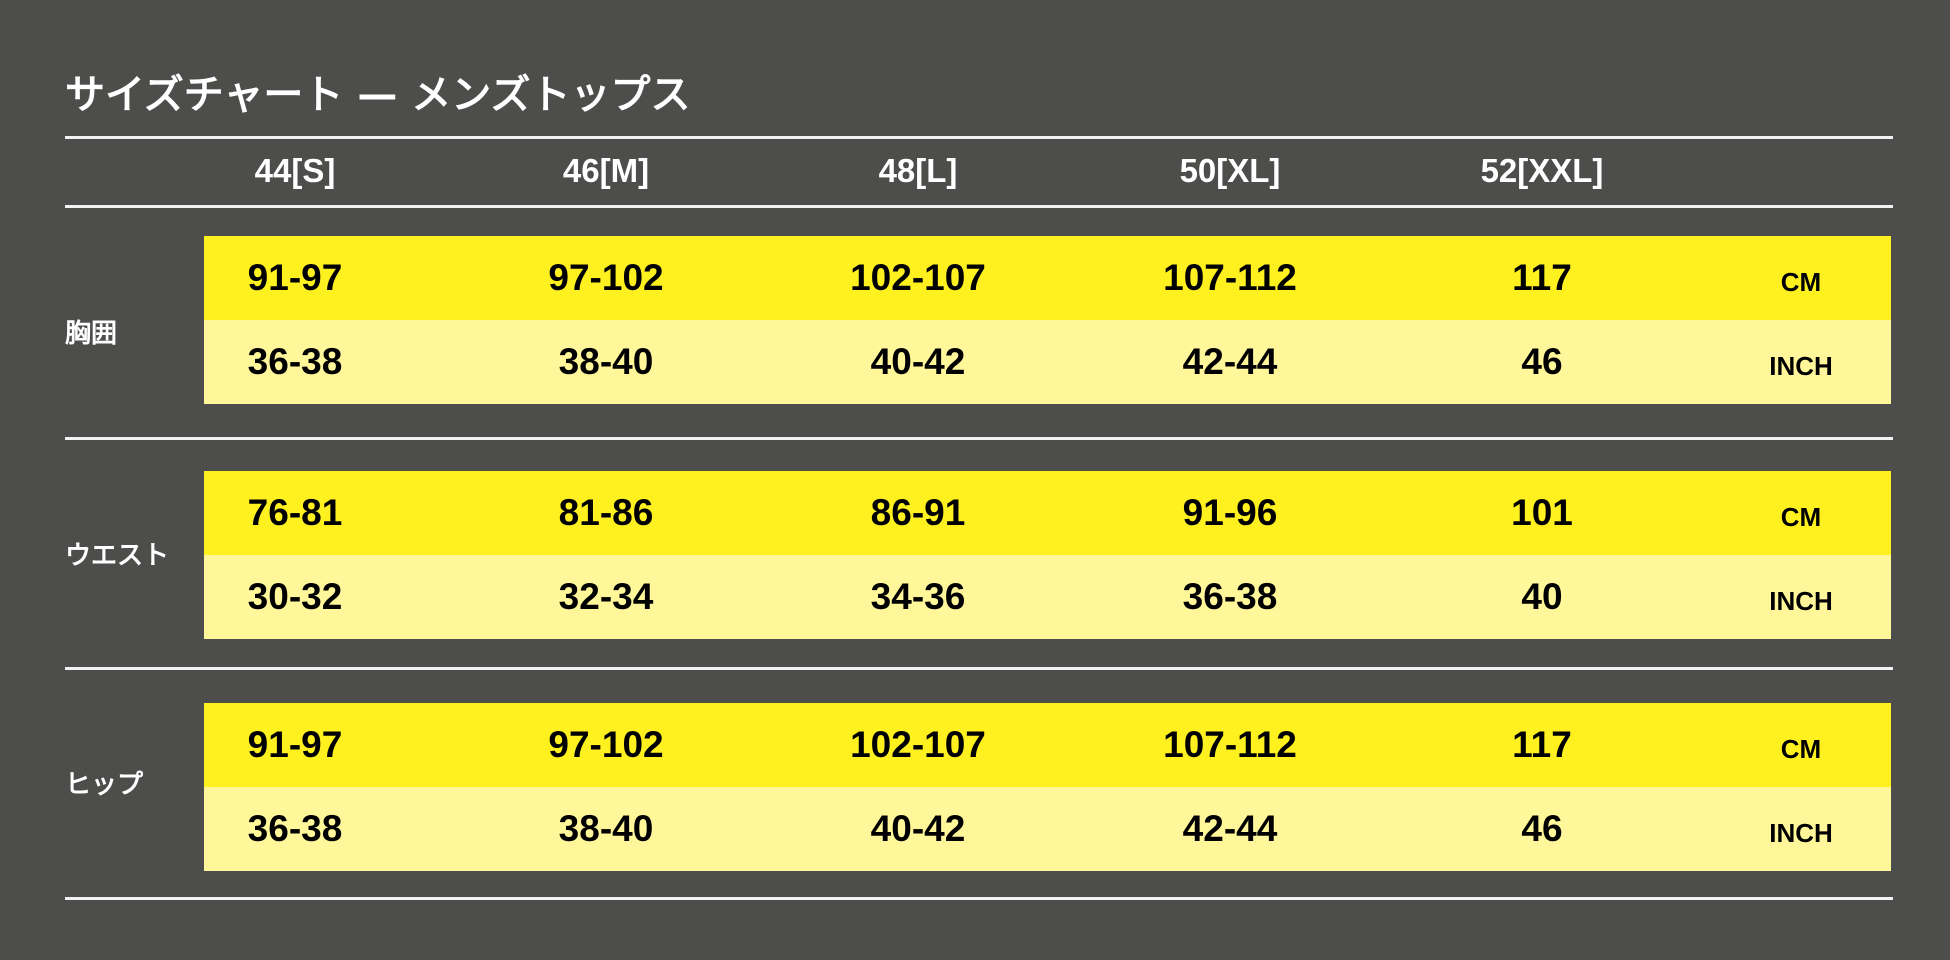  Describe the element at coordinates (295, 596) in the screenshot. I see `table-cell: 30-32` at that location.